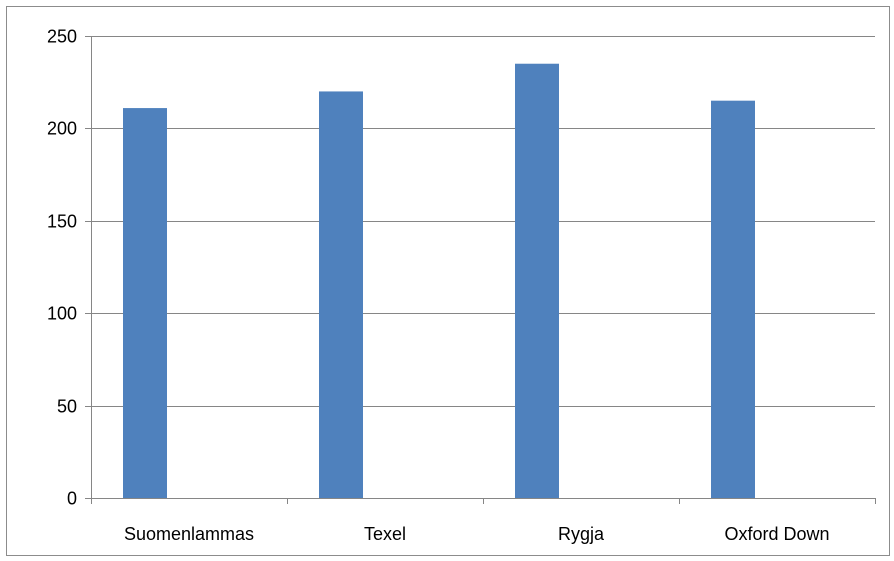  Describe the element at coordinates (776, 534) in the screenshot. I see `x-tick-label: Oxford Down` at that location.